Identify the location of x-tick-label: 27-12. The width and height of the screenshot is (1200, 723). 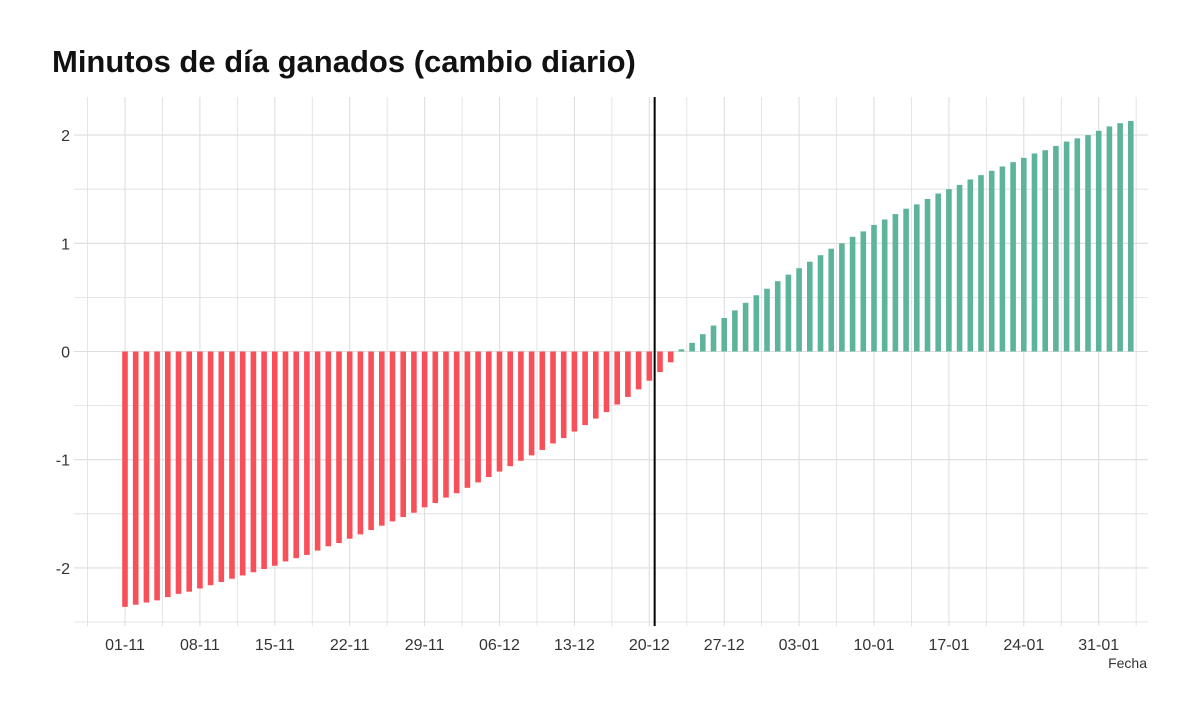
(724, 645).